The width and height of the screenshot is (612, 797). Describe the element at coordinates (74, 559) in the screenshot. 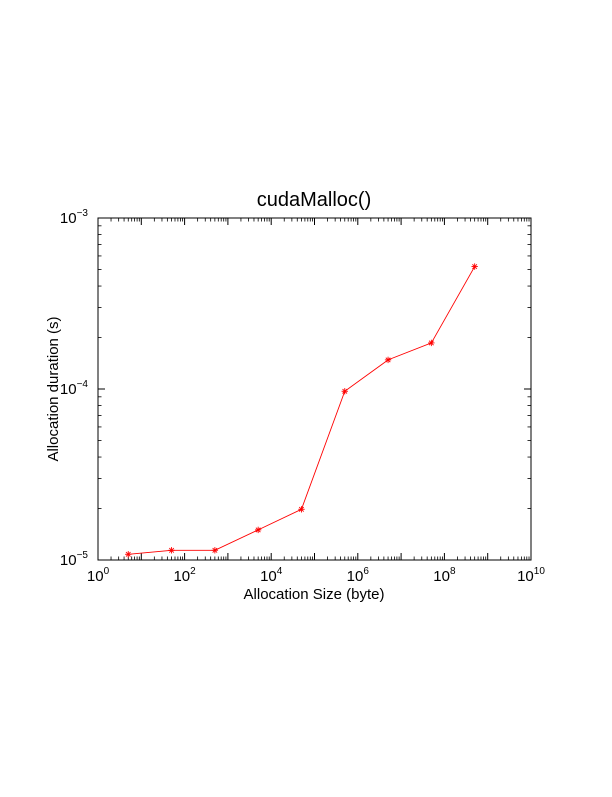

I see `y-tick-label: 10⁻⁵` at that location.